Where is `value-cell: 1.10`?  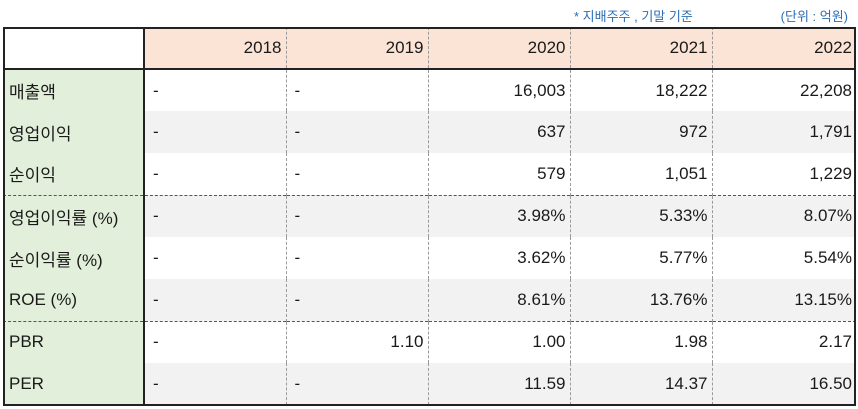 value-cell: 1.10 is located at coordinates (356, 341).